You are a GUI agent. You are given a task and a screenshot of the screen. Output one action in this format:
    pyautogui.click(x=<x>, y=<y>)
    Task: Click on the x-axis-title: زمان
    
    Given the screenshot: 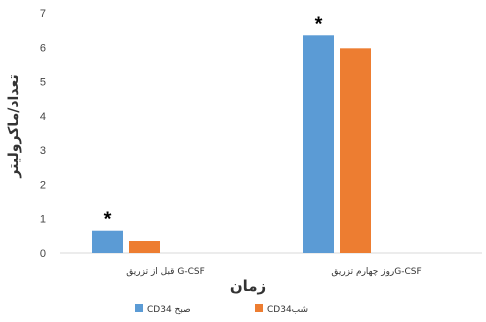 What is the action you would take?
    pyautogui.click(x=248, y=286)
    